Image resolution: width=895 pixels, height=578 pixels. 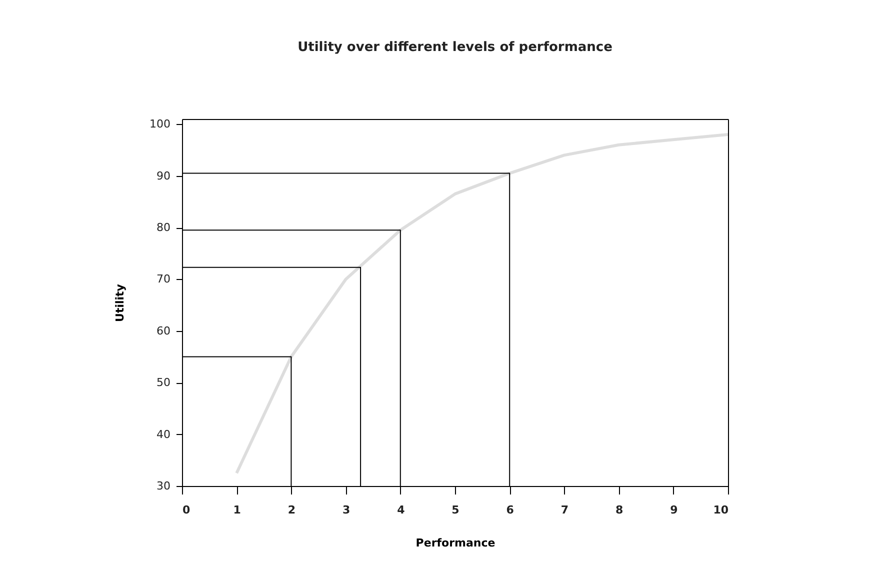 What do you see at coordinates (163, 434) in the screenshot?
I see `y-tick-label: 40` at bounding box center [163, 434].